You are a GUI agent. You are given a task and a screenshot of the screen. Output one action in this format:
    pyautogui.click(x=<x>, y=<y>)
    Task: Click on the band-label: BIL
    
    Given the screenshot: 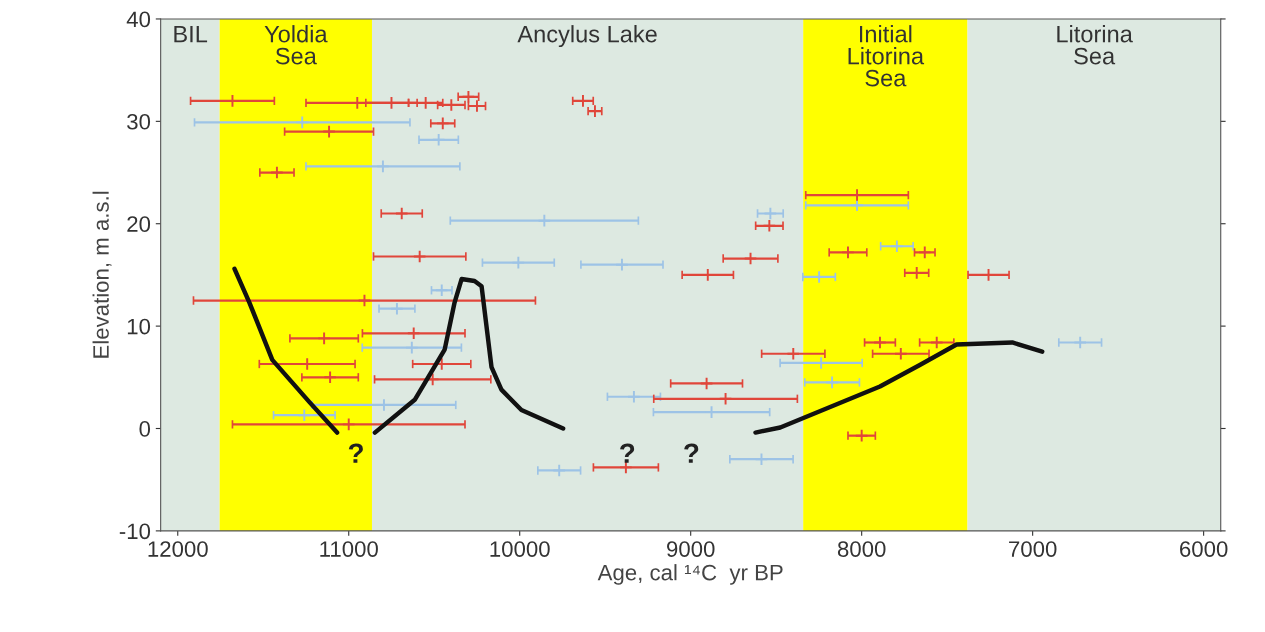 What is the action you would take?
    pyautogui.click(x=191, y=34)
    